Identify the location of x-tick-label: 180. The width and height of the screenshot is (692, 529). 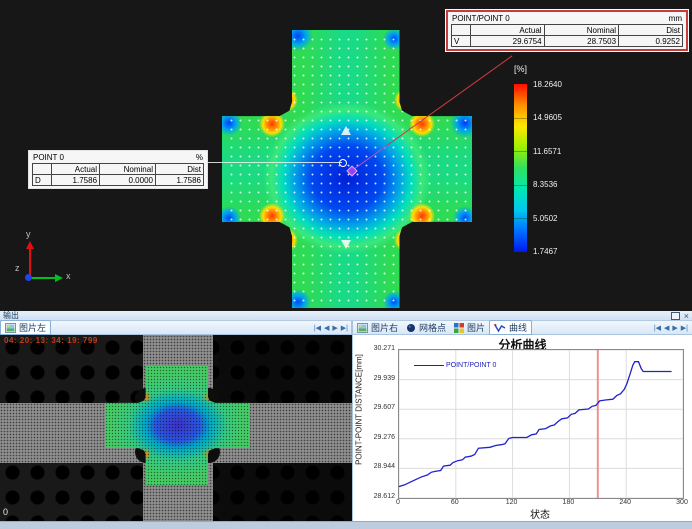
(568, 502).